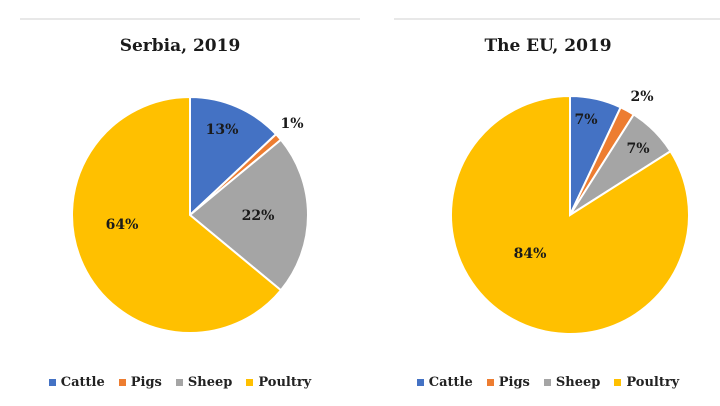 The image size is (720, 406). What do you see at coordinates (180, 46) in the screenshot?
I see `chart-title: Serbia, 2019` at bounding box center [180, 46].